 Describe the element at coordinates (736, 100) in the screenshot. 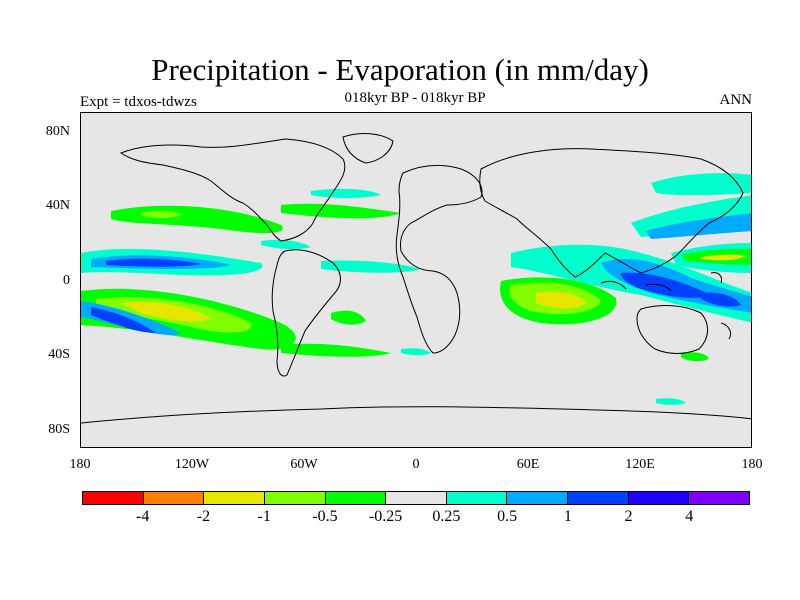

I see `season-label: ANN` at that location.